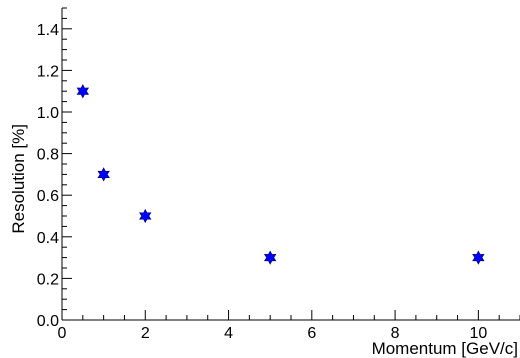 Image resolution: width=520 pixels, height=358 pixels. Describe the element at coordinates (48, 71) in the screenshot. I see `y-tick-label: 1.2` at that location.